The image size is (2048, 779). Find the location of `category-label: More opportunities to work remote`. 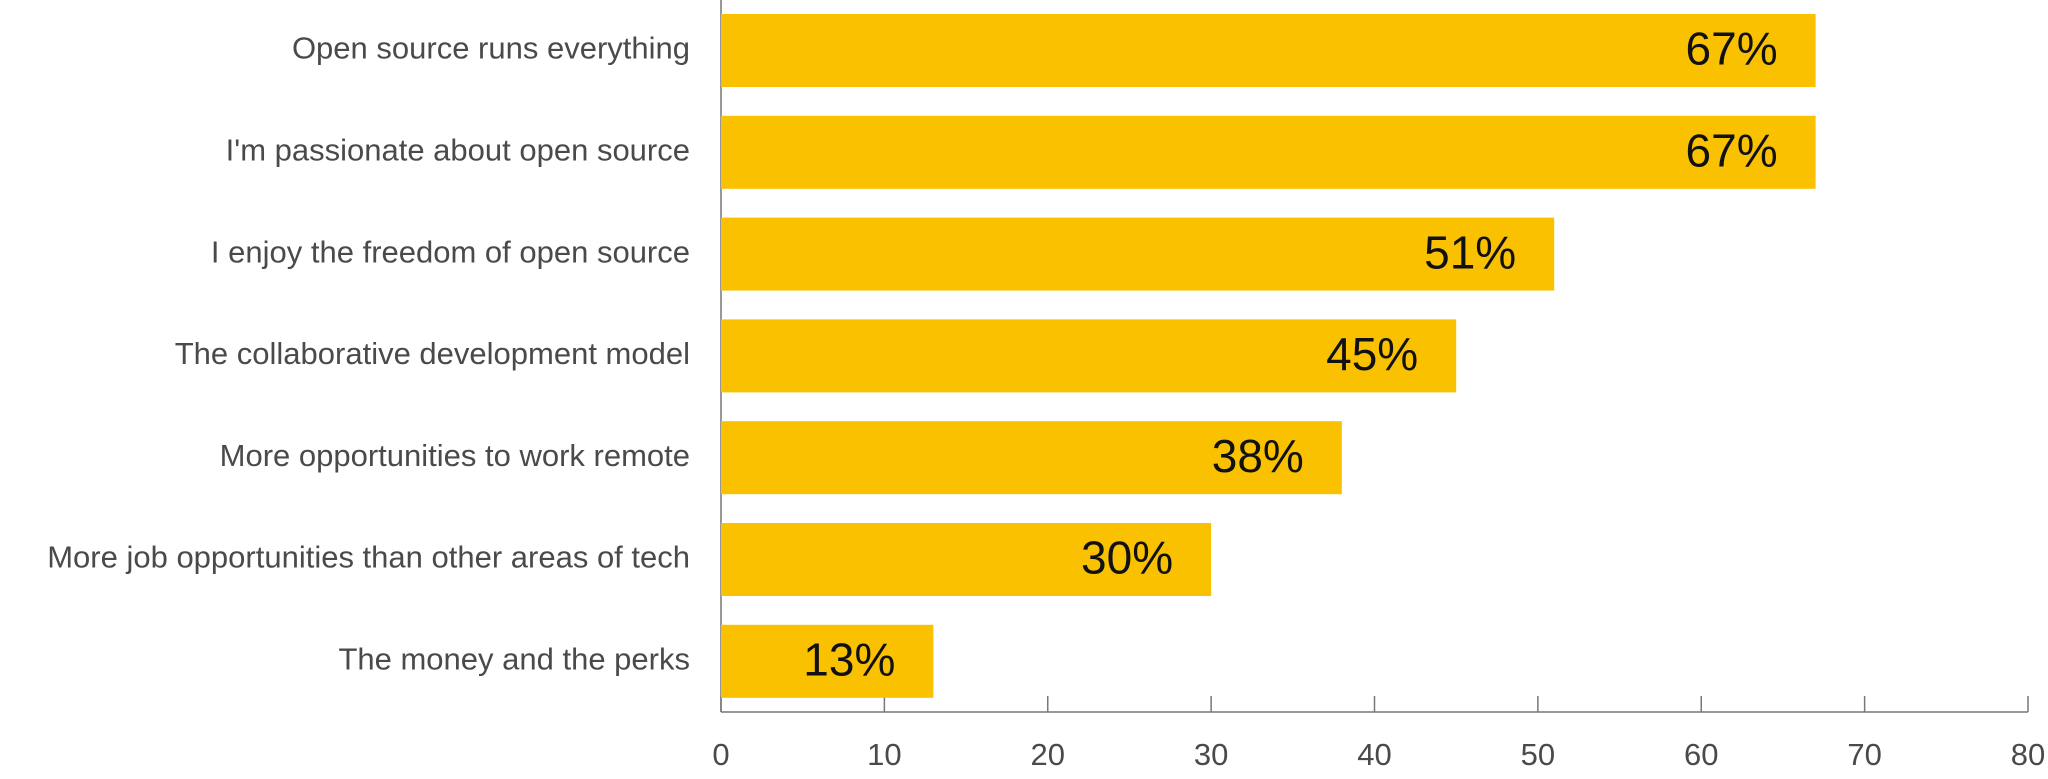

category-label: More opportunities to work remote is located at coordinates (455, 455).